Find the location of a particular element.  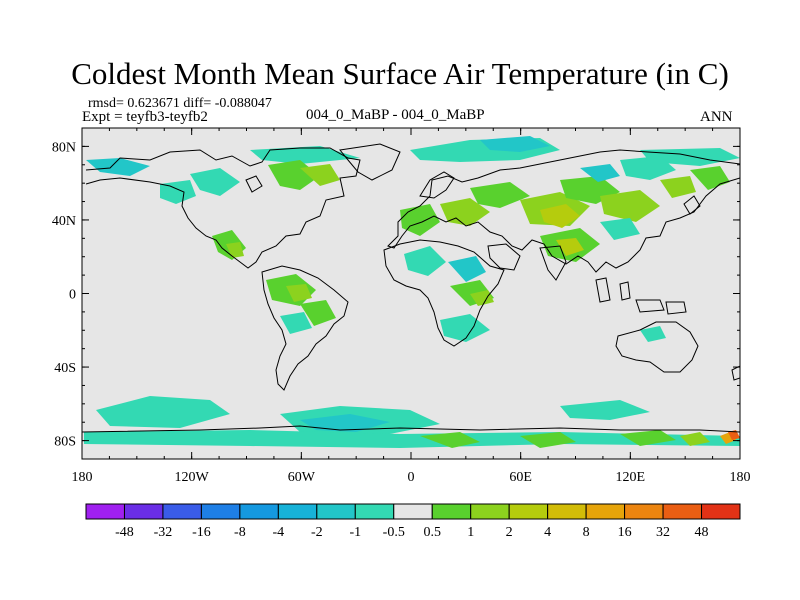

colorbar-label: -0.5 is located at coordinates (394, 532).